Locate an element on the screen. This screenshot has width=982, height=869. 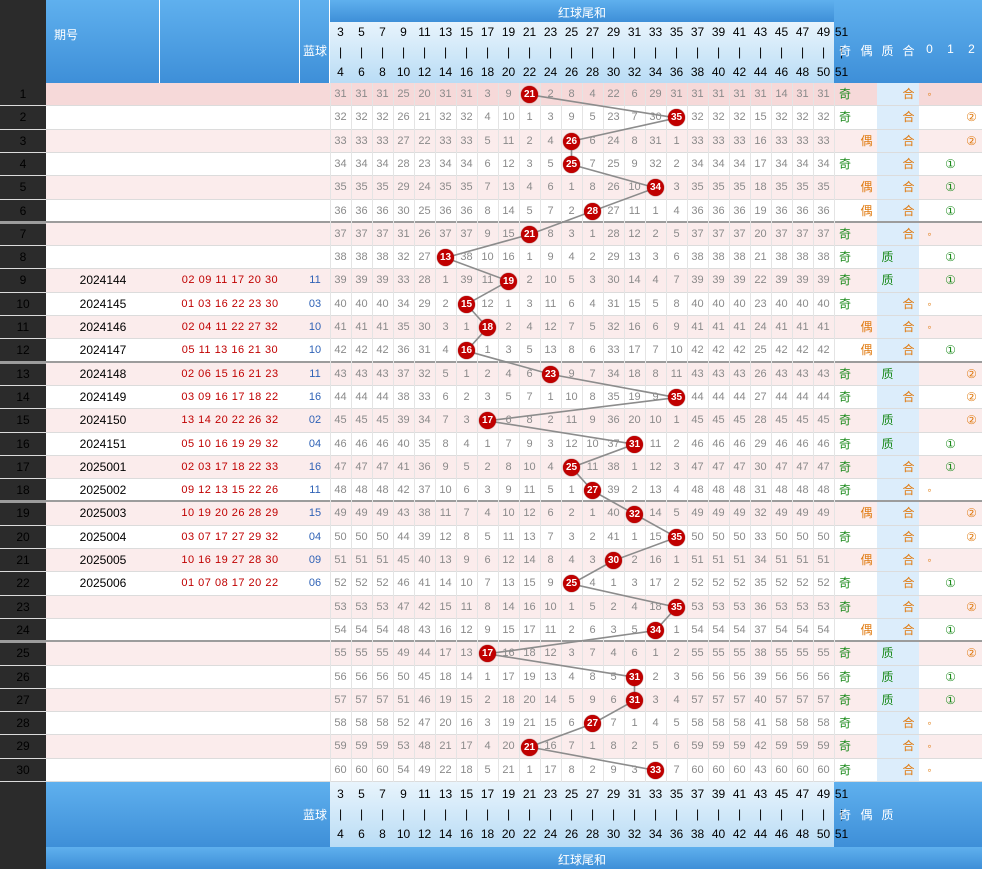
sum-col-top-label: 39 is located at coordinates (718, 794).